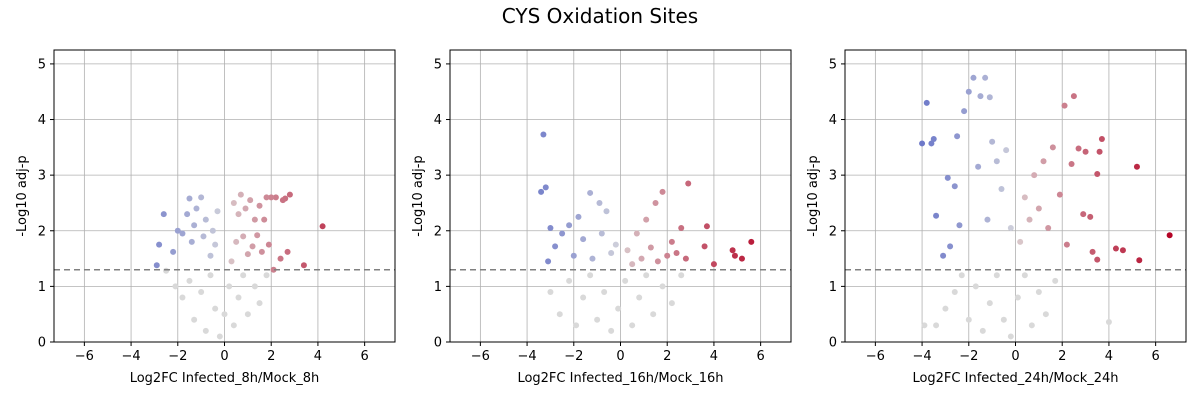  I want to click on x-tick-label: 2, so click(1062, 356).